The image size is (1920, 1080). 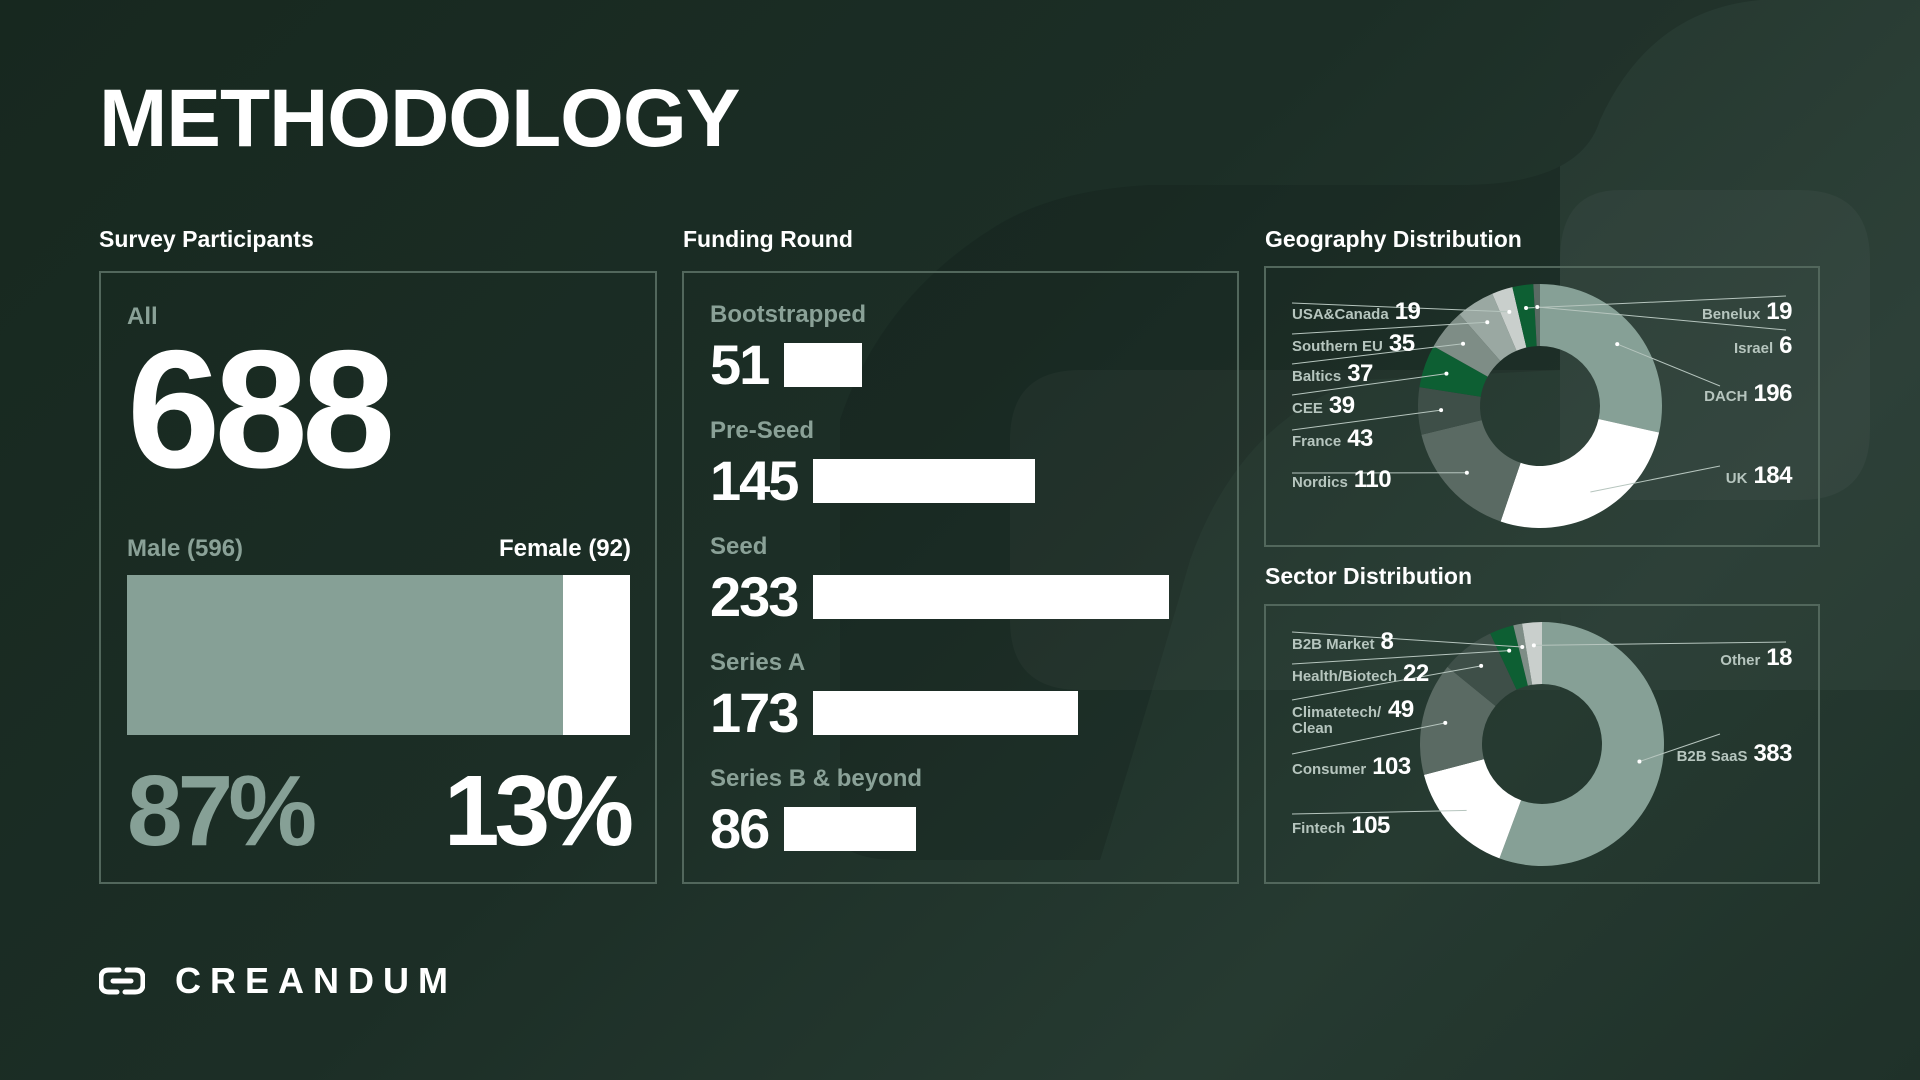 I want to click on gender-bar-female, so click(x=596, y=655).